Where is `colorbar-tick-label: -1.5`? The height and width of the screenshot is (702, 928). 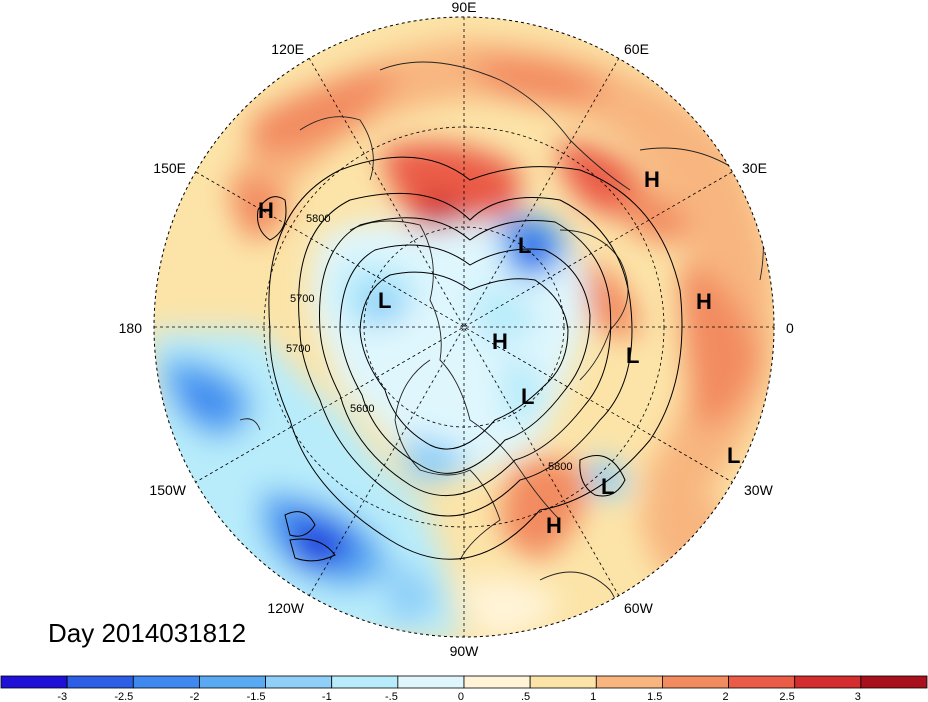
colorbar-tick-label: -1.5 is located at coordinates (256, 696).